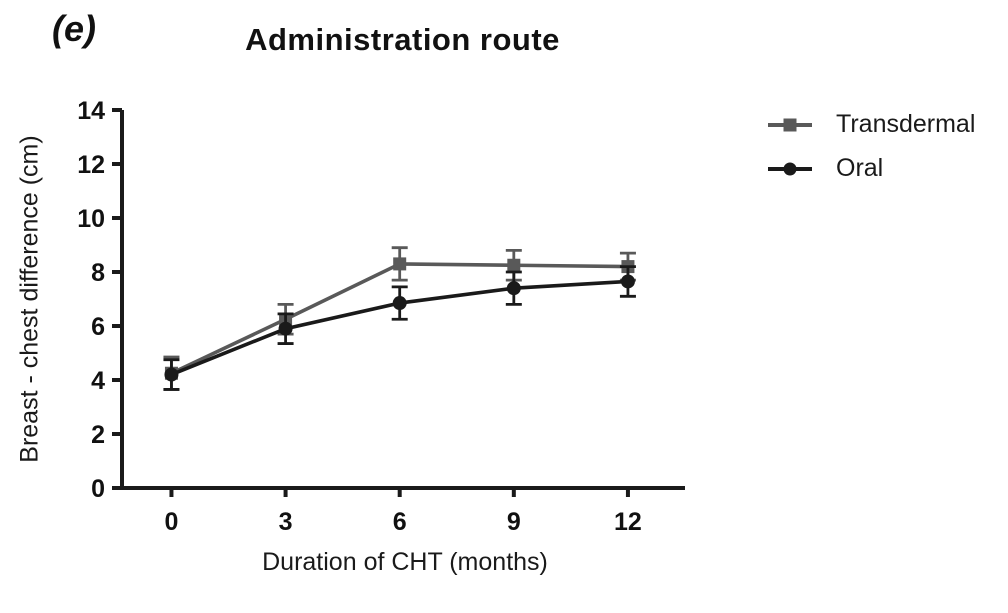 The image size is (1008, 613). Describe the element at coordinates (402, 39) in the screenshot. I see `chart-title: Administration route` at that location.